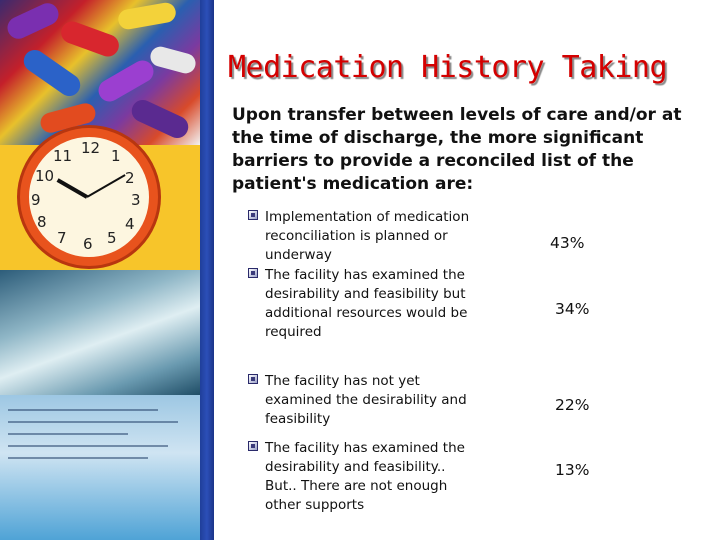  I want to click on clock-number: 1, so click(116, 156).